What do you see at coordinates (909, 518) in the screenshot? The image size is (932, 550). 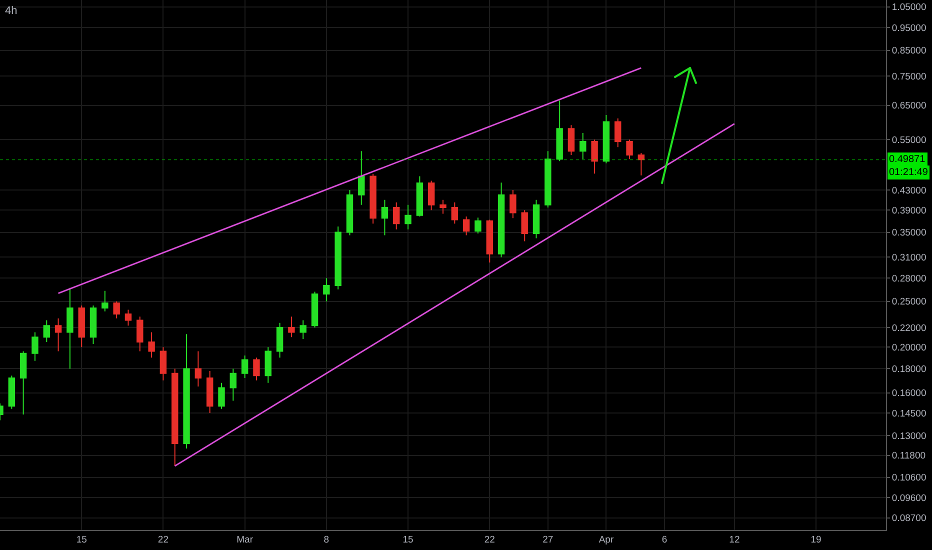 I see `y-tick-label: 0.08700` at bounding box center [909, 518].